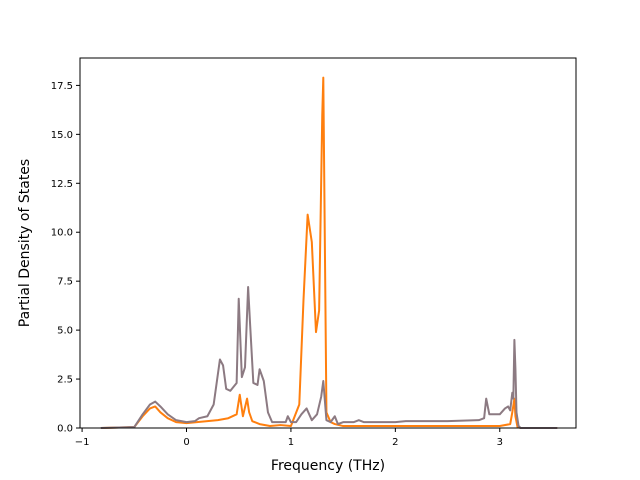 Image resolution: width=640 pixels, height=480 pixels. I want to click on y-axis-title: Partial Density of States, so click(25, 243).